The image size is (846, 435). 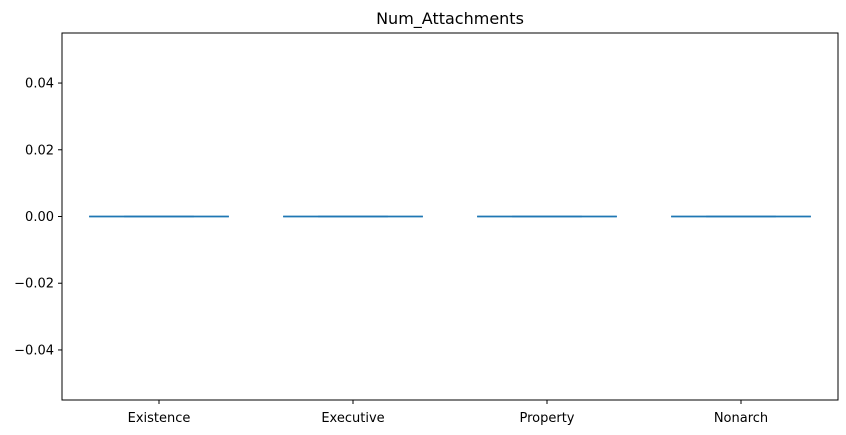 I want to click on y-axis: −0.04 −0.02 0.00 0.02 0.04, so click(x=38, y=217).